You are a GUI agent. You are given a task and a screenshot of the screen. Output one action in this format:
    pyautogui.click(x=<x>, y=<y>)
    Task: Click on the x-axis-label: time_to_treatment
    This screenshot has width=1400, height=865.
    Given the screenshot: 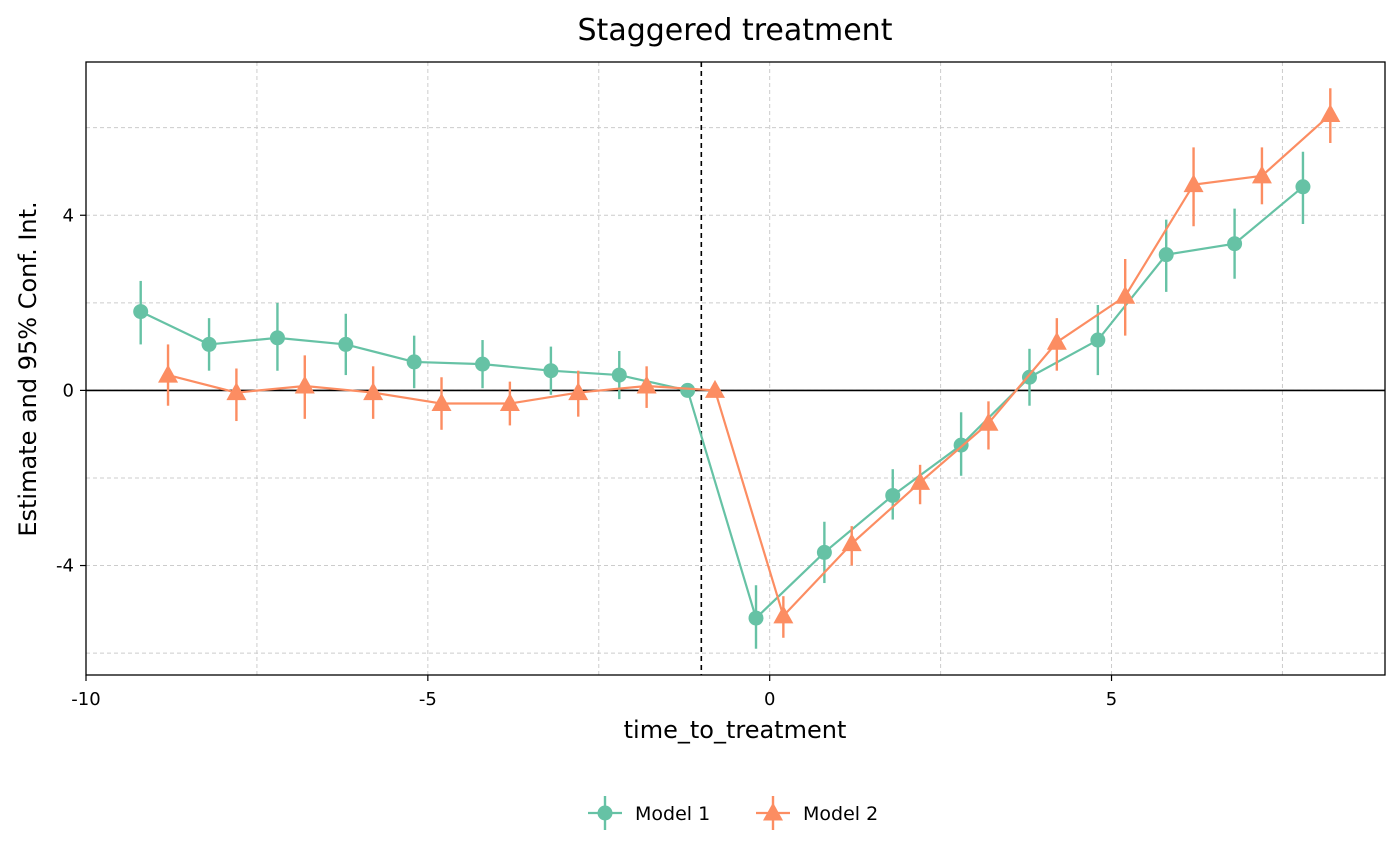 What is the action you would take?
    pyautogui.click(x=735, y=730)
    